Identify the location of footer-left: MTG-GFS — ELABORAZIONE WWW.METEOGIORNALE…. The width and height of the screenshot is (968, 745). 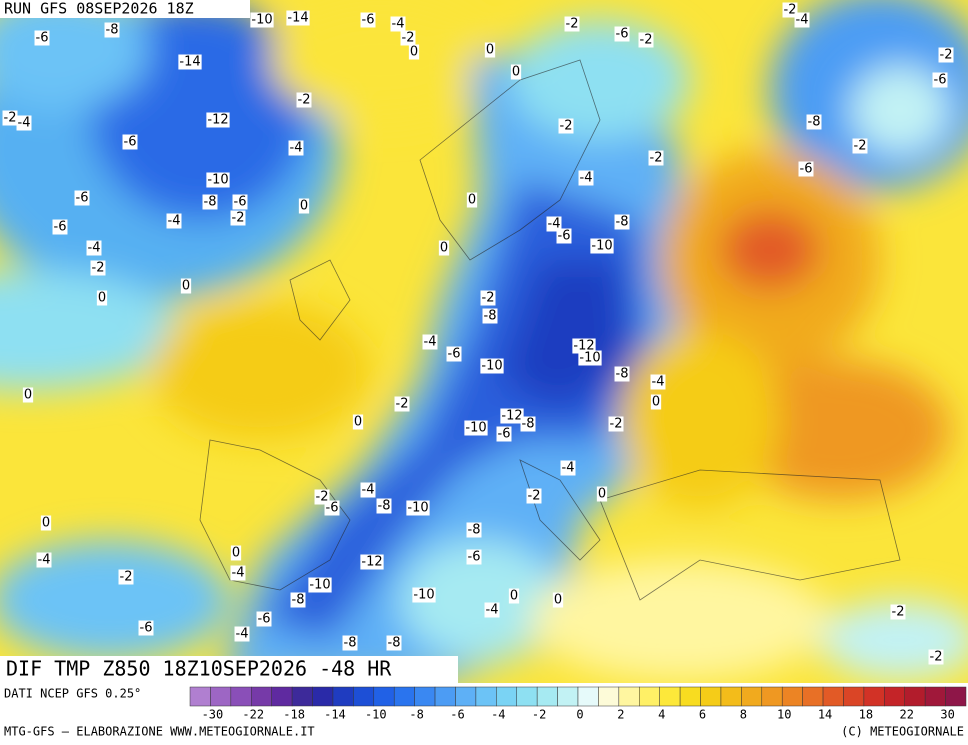
(159, 732).